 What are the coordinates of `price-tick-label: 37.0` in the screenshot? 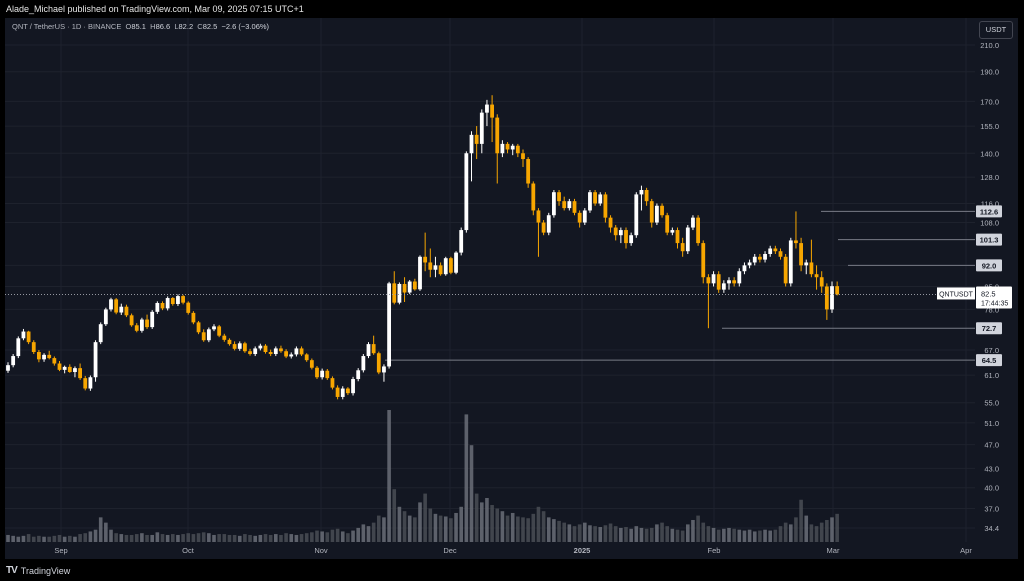 It's located at (991, 509).